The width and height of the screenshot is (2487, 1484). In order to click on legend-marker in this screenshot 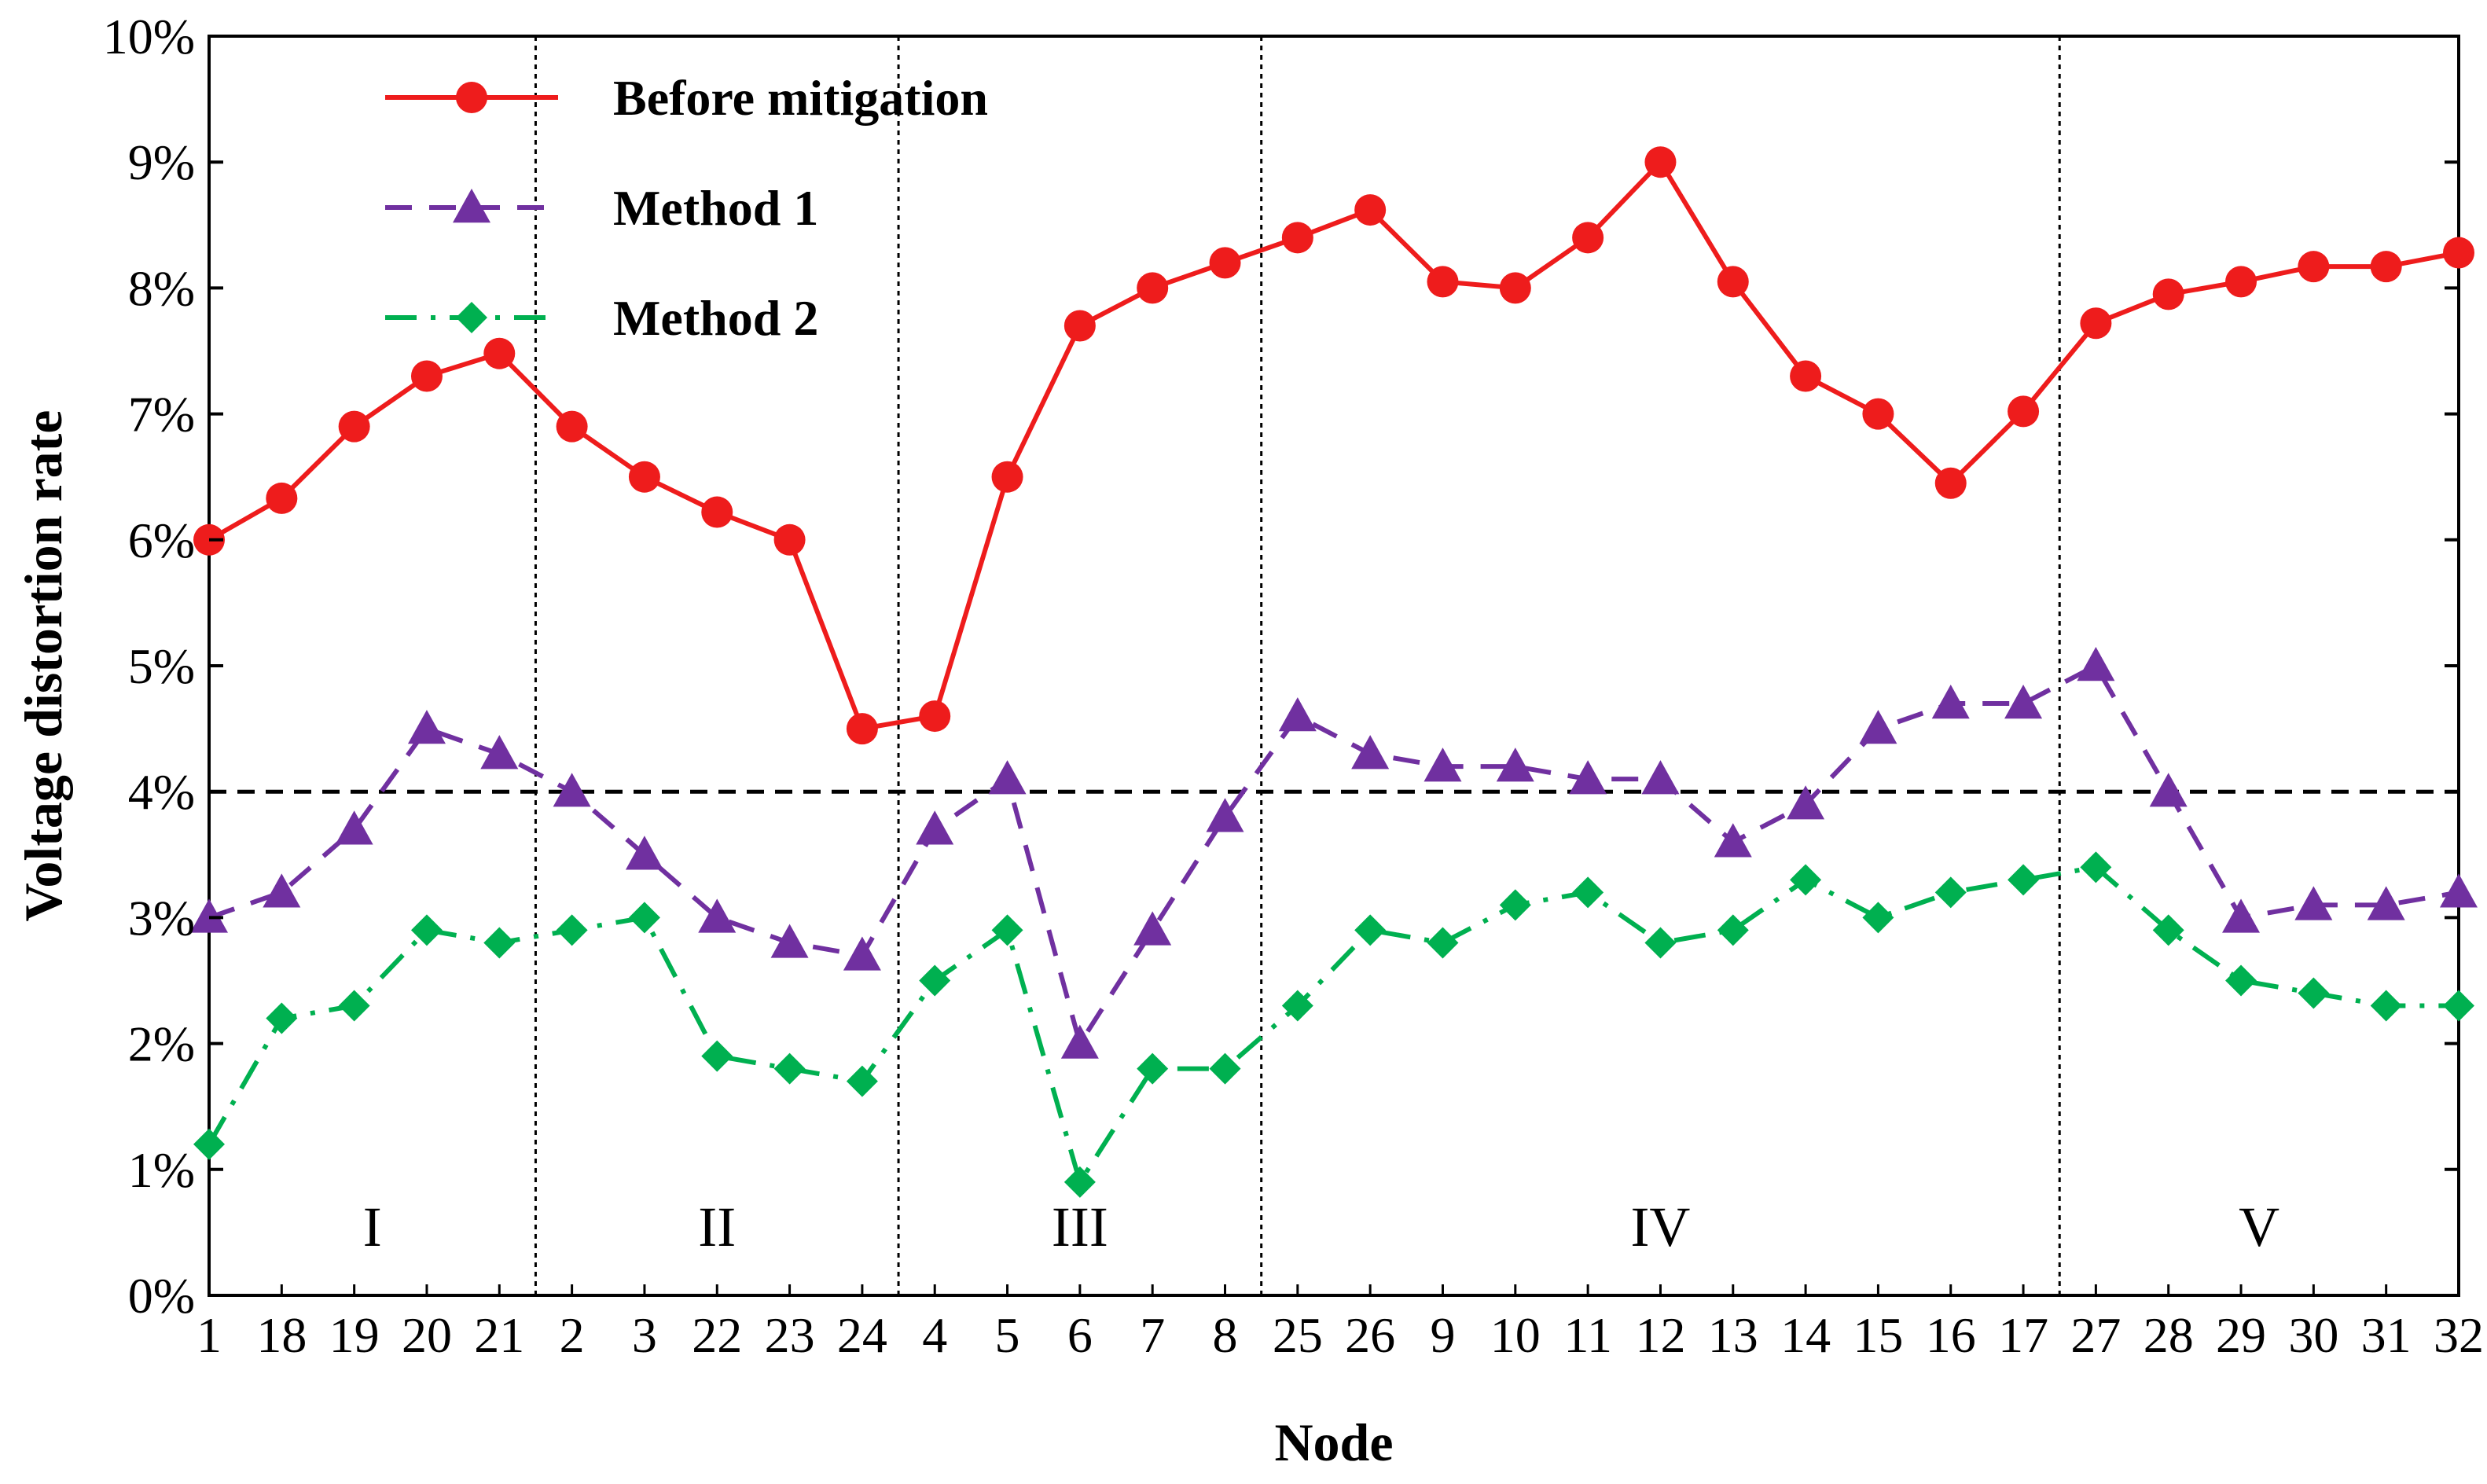, I will do `click(472, 206)`.